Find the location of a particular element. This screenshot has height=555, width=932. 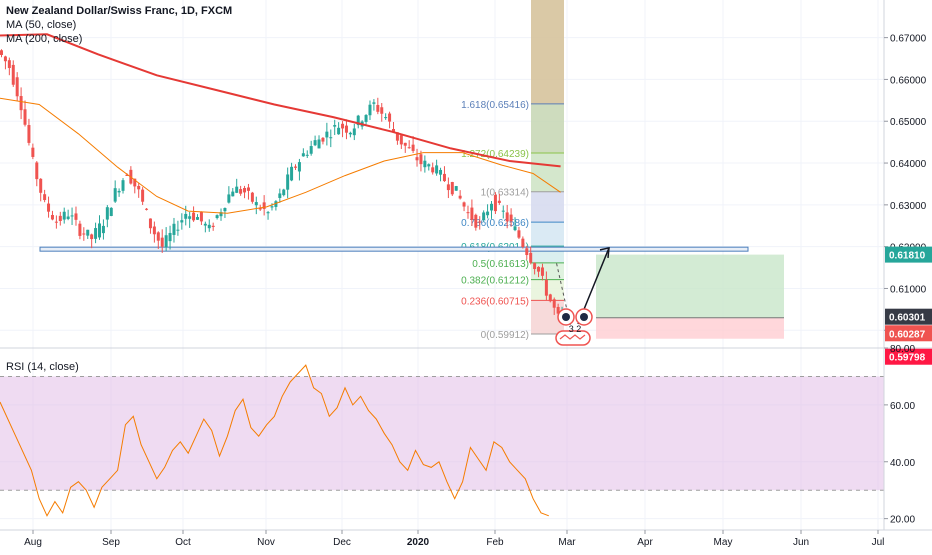

price-tick-label: 0.63000 is located at coordinates (908, 206).